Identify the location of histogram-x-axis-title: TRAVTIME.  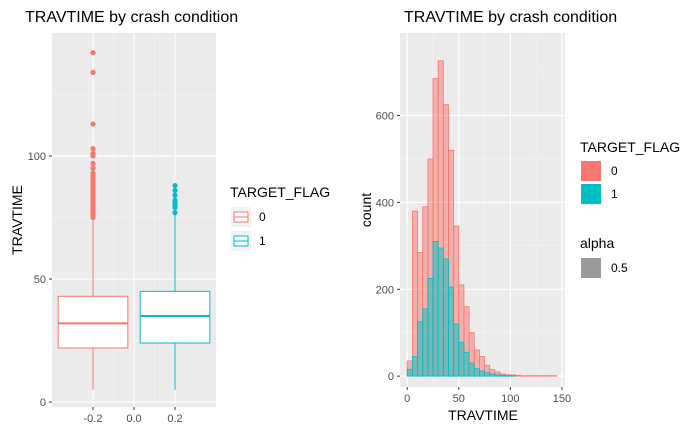
(483, 415).